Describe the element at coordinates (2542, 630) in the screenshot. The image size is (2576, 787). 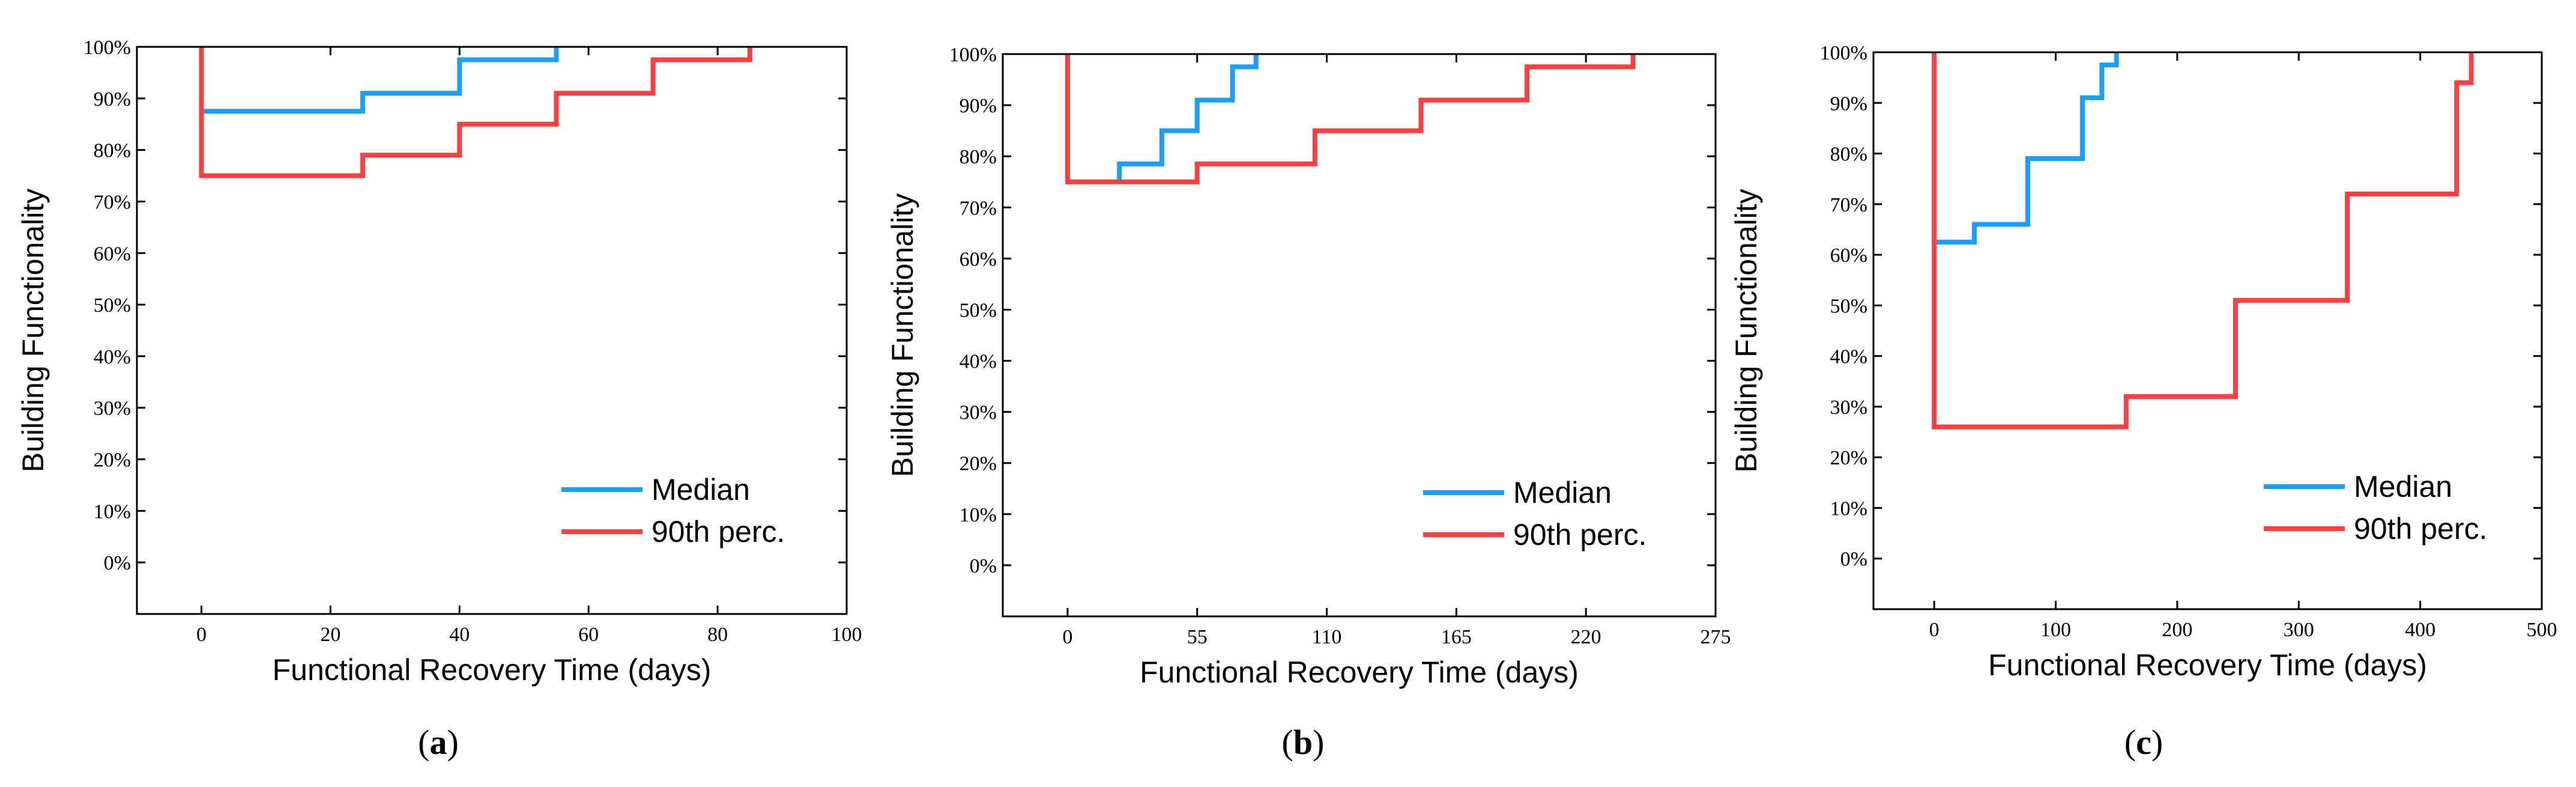
I see `x-tick-label: 500` at that location.